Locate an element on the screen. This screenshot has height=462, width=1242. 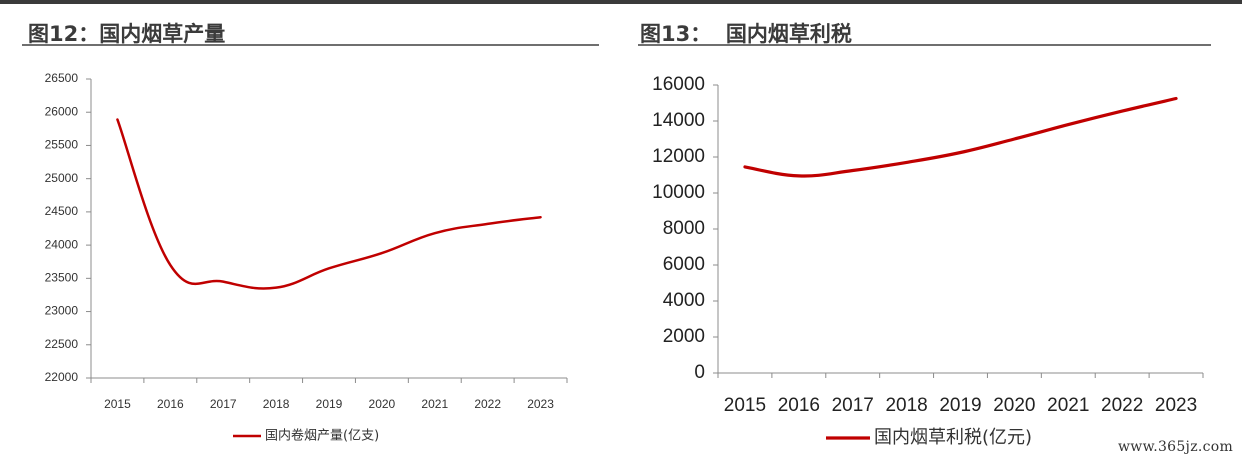
production-x-tick-label: 2023 is located at coordinates (540, 404).